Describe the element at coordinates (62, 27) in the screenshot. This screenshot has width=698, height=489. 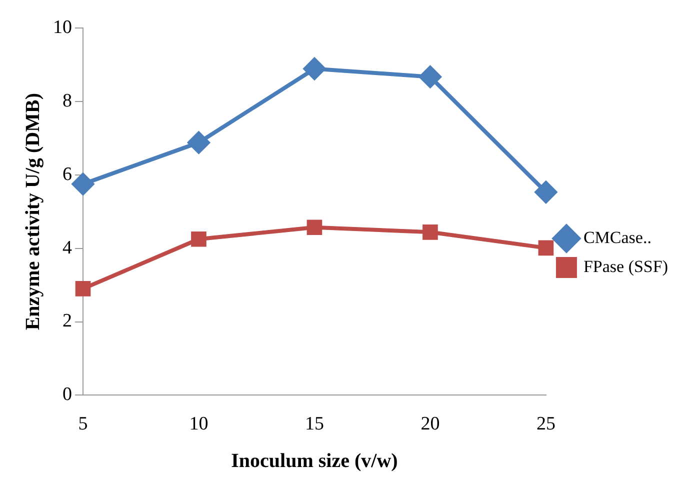
I see `y-tick-label: 10` at that location.